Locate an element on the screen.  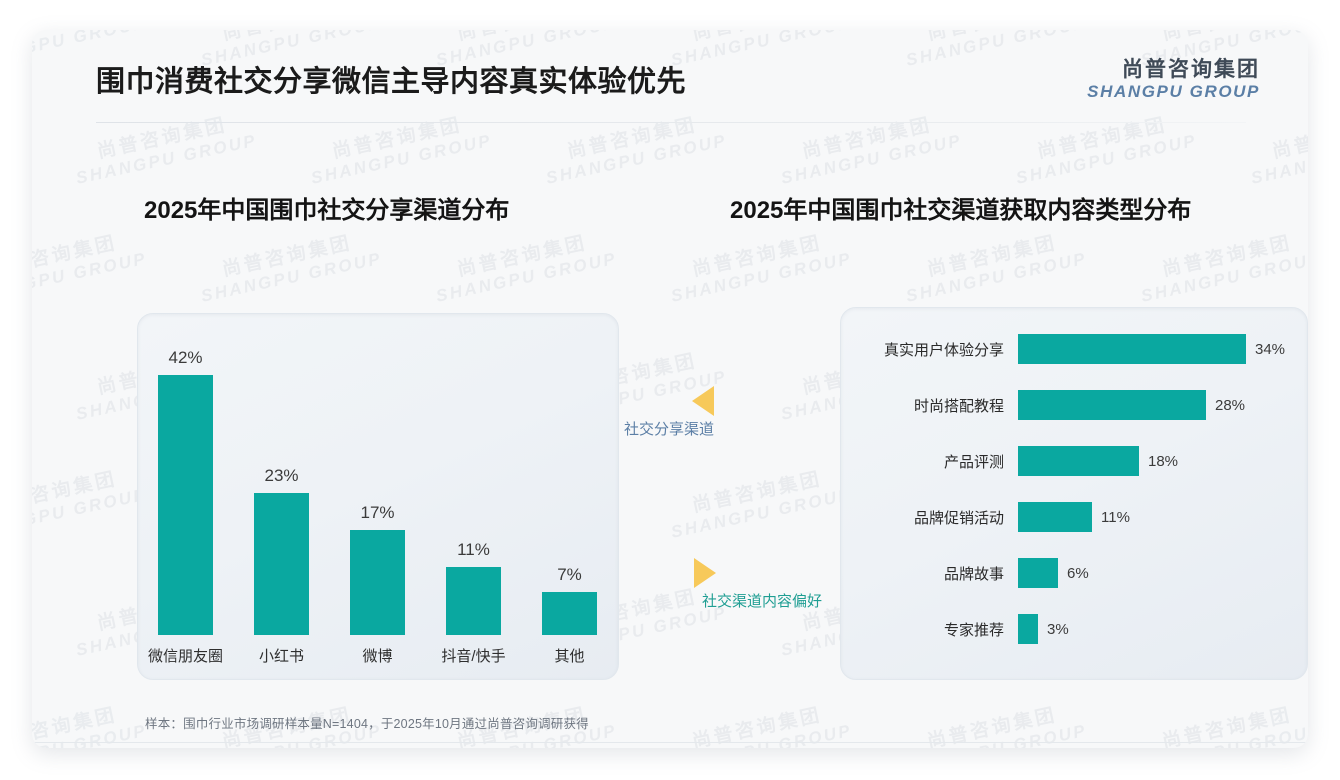
category-label: 其他 is located at coordinates (569, 656).